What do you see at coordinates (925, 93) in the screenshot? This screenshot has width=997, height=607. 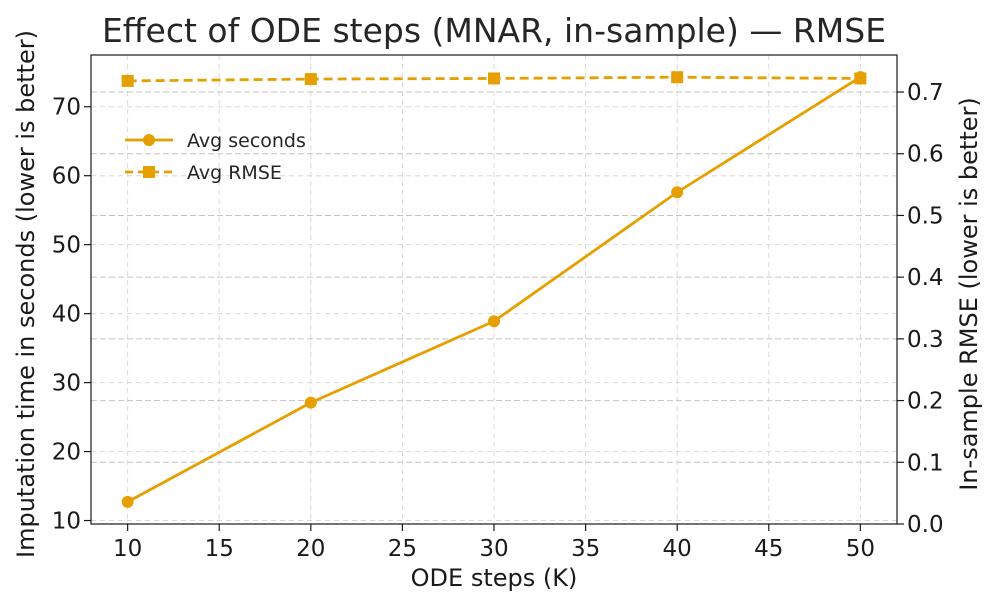 I see `y2-tick-label: 0.7` at bounding box center [925, 93].